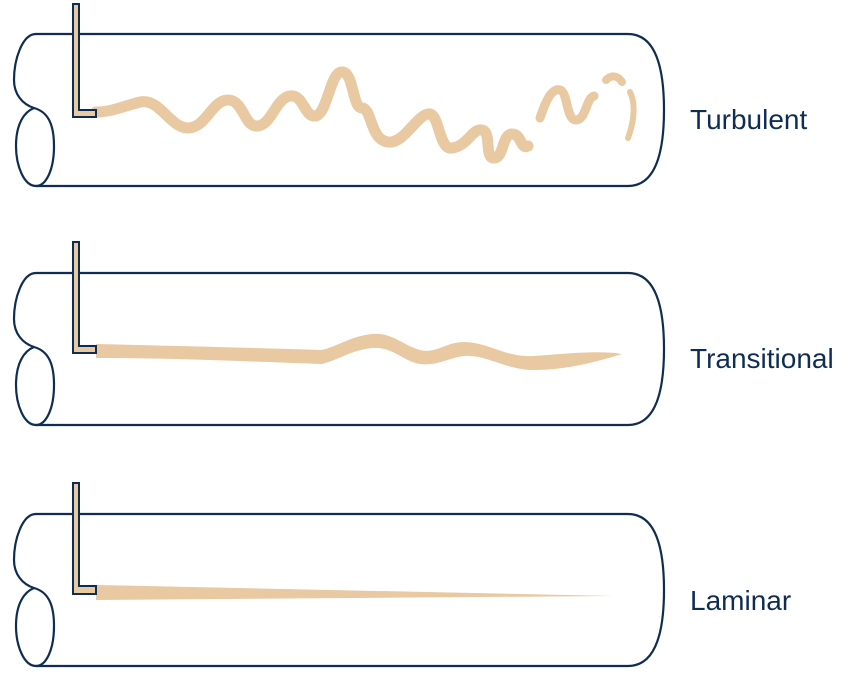 The image size is (866, 697). I want to click on laminar-dye-streak, so click(355, 592).